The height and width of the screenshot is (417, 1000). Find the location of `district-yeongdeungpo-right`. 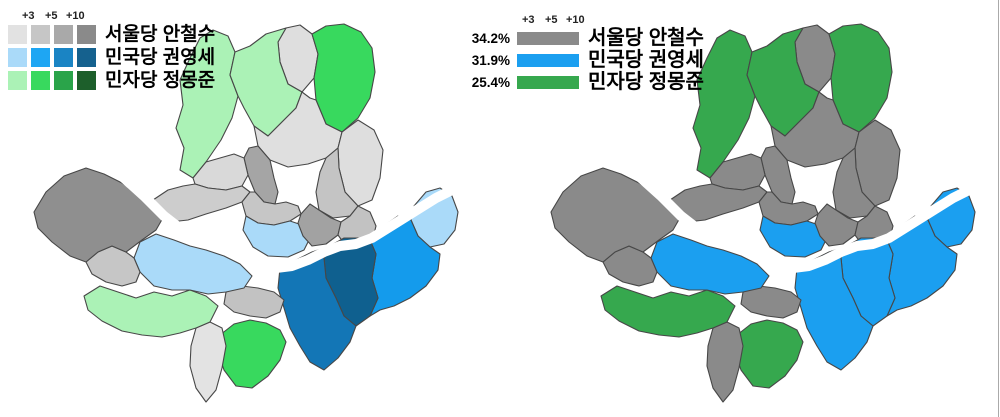

district-yeongdeungpo-right is located at coordinates (710, 264).